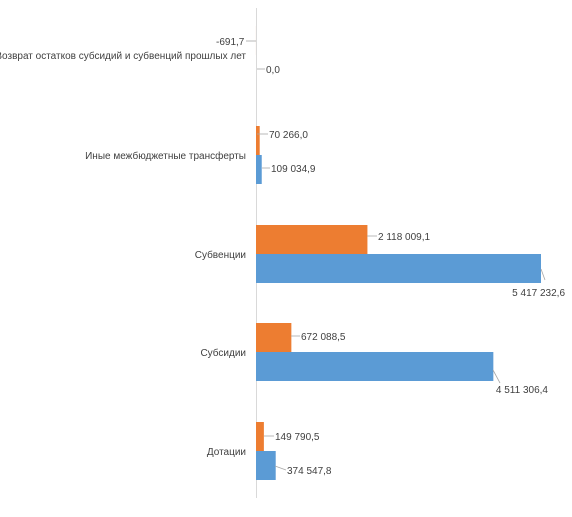  What do you see at coordinates (220, 255) in the screenshot?
I see `category-label: Субвенции` at bounding box center [220, 255].